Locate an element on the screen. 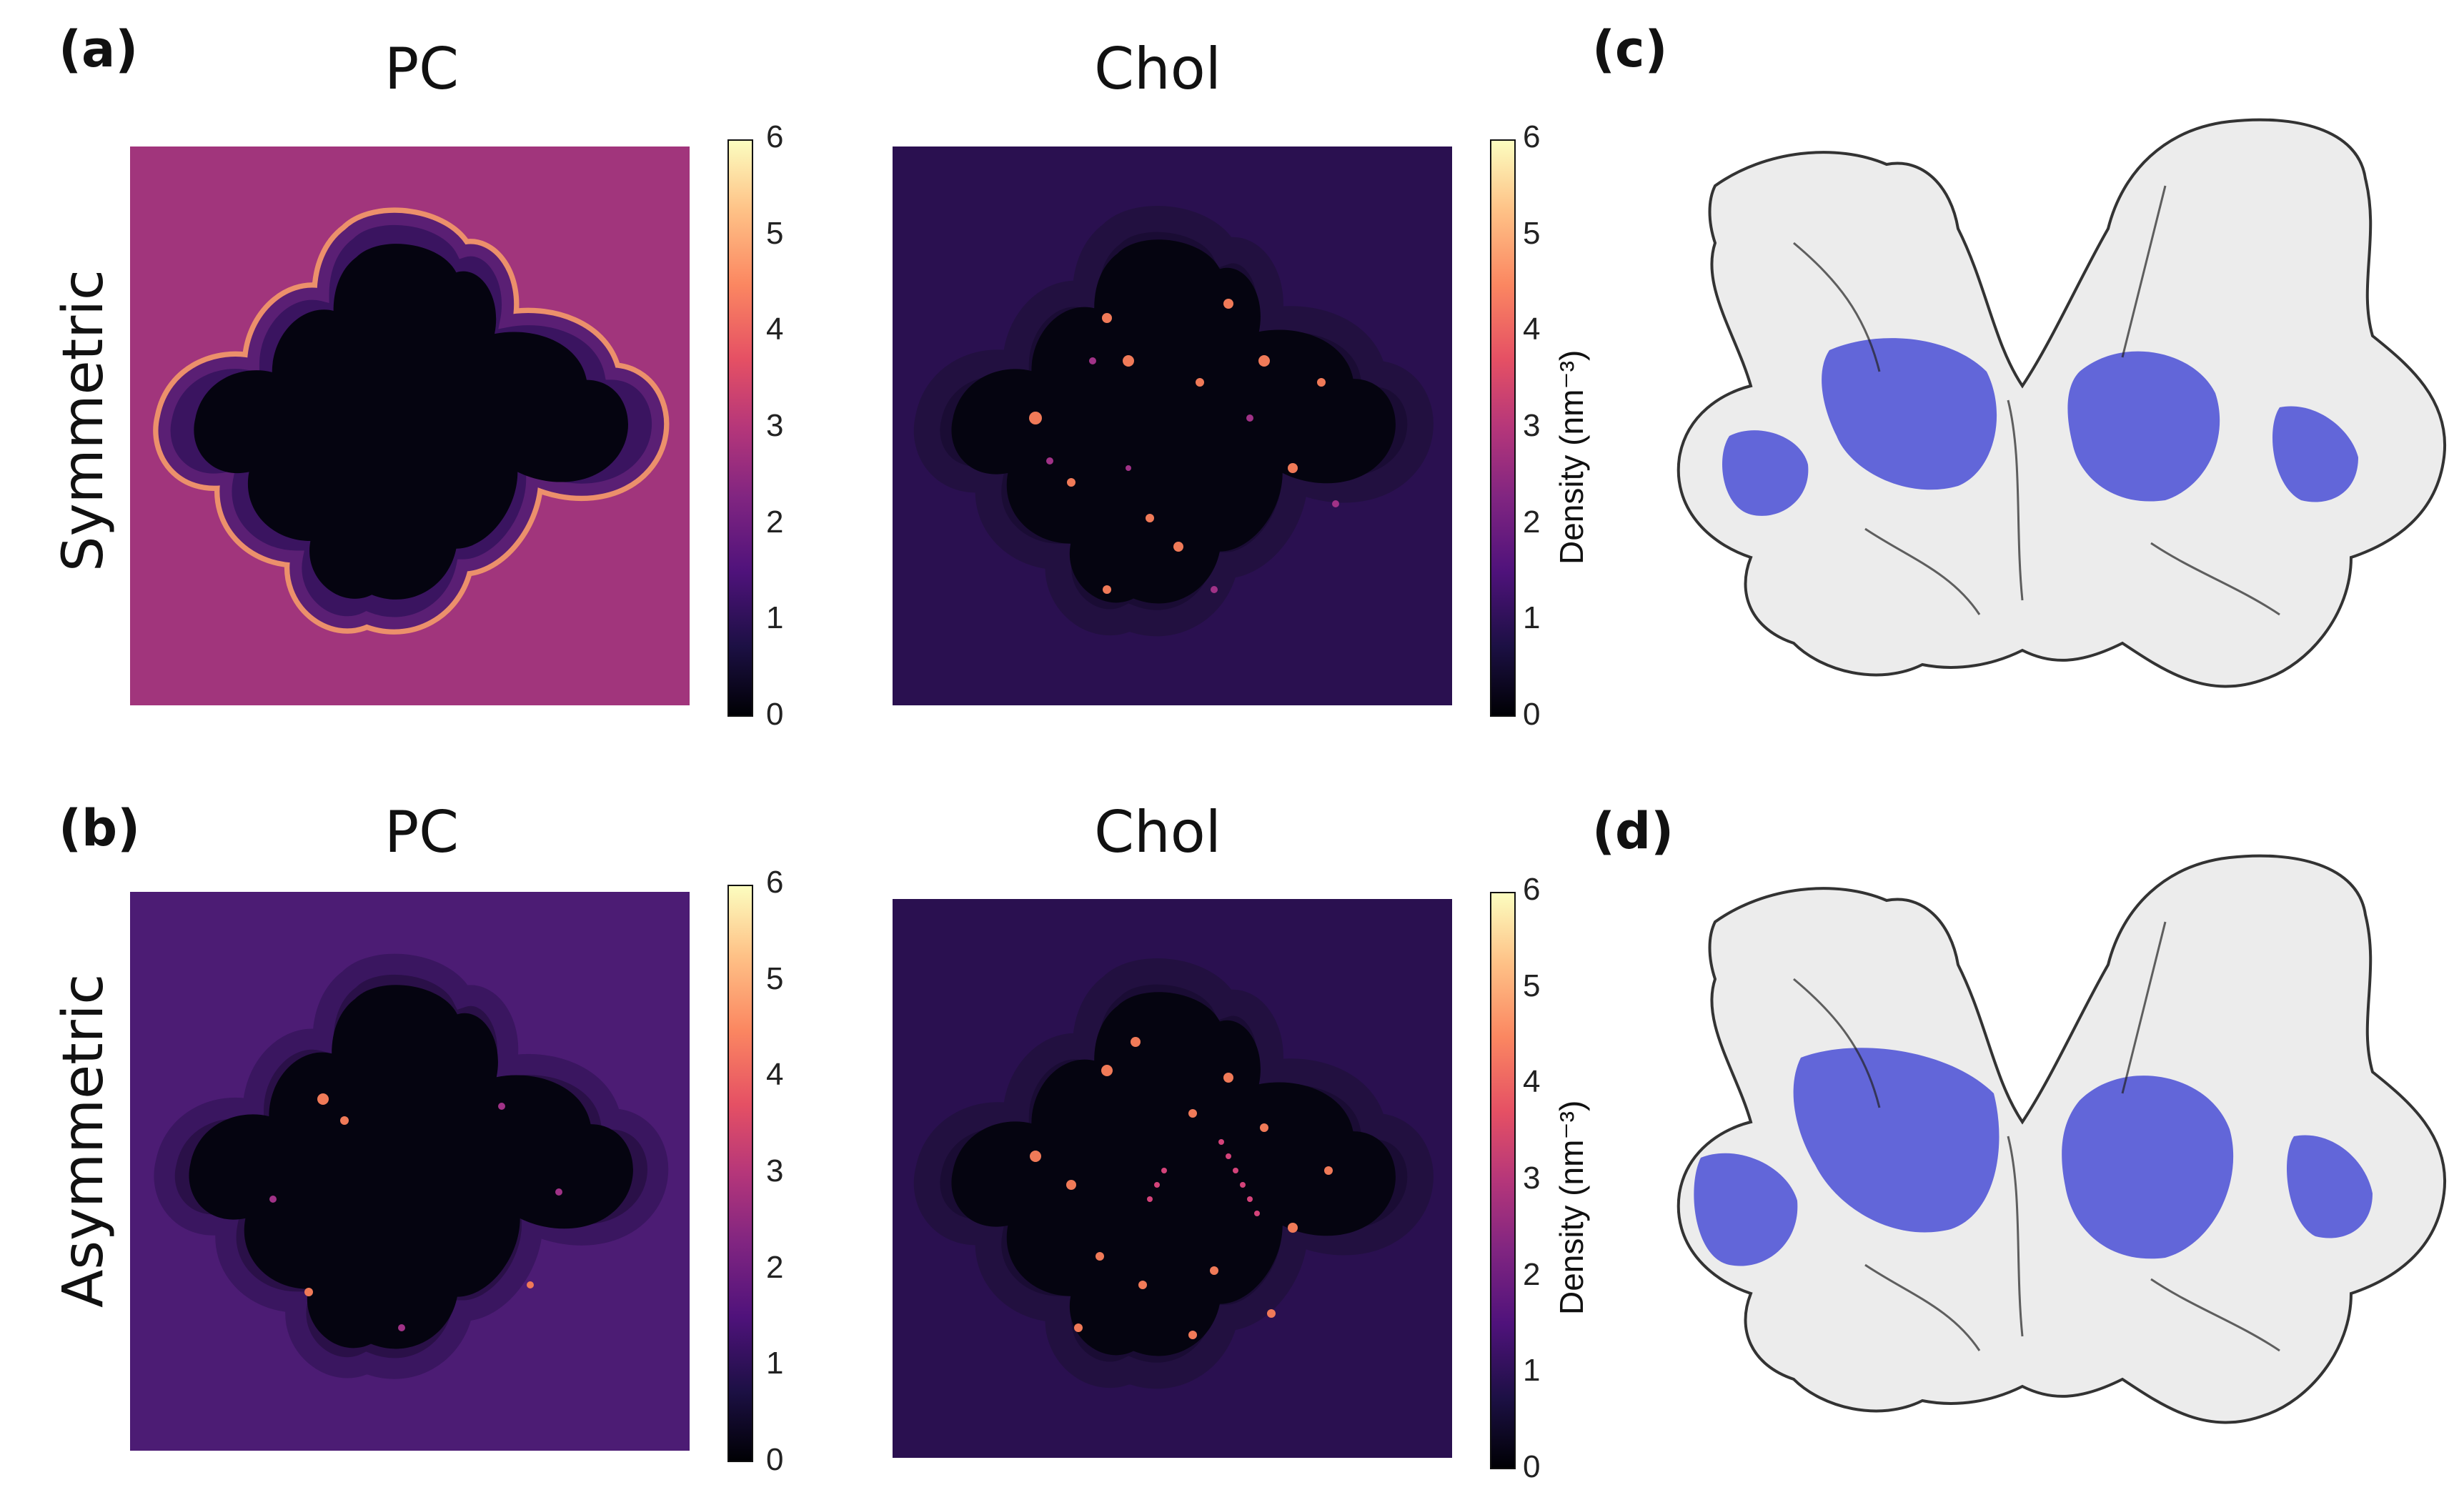 The image size is (2464, 1500). colorbar-ticks-asym-chol: 6 5 4 3 2 1 0 is located at coordinates (1544, 1178).